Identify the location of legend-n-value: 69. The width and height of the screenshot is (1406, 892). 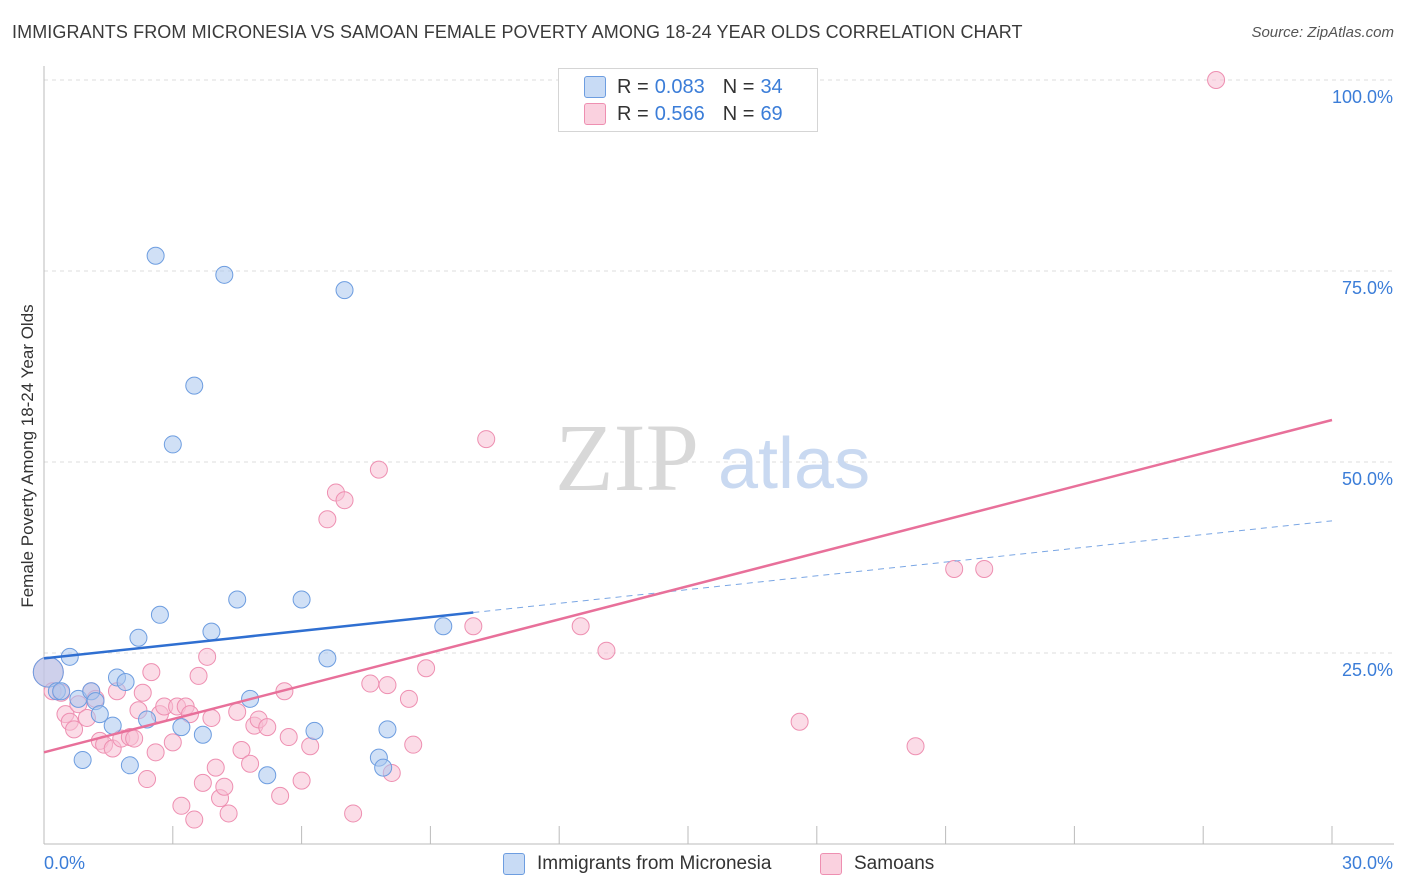
(771, 113).